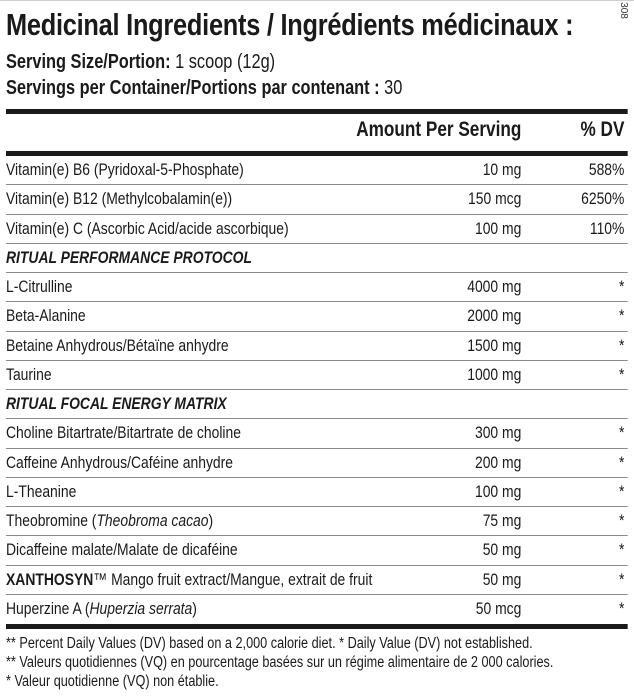  What do you see at coordinates (502, 520) in the screenshot?
I see `amount: 75 mg` at bounding box center [502, 520].